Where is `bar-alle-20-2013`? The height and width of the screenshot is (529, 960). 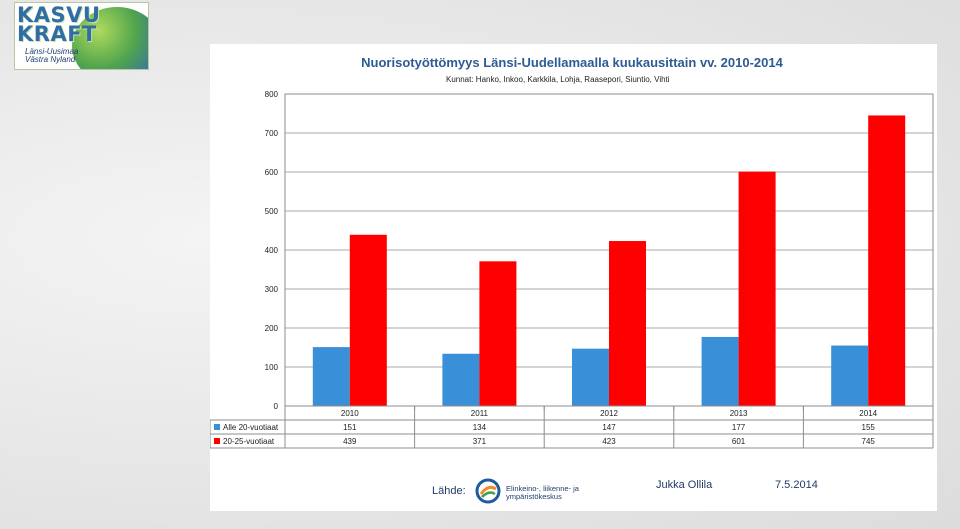
bar-alle-20-2013 is located at coordinates (720, 371).